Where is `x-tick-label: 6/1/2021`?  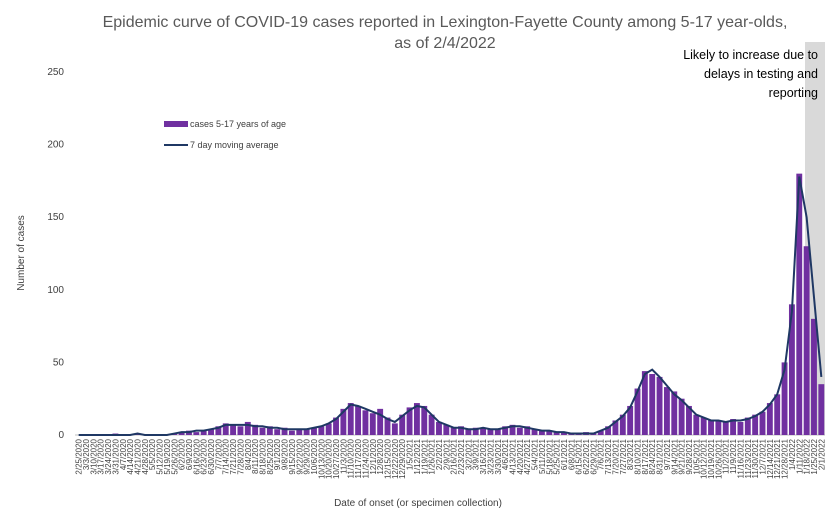
x-tick-label: 6/1/2021 is located at coordinates (564, 454).